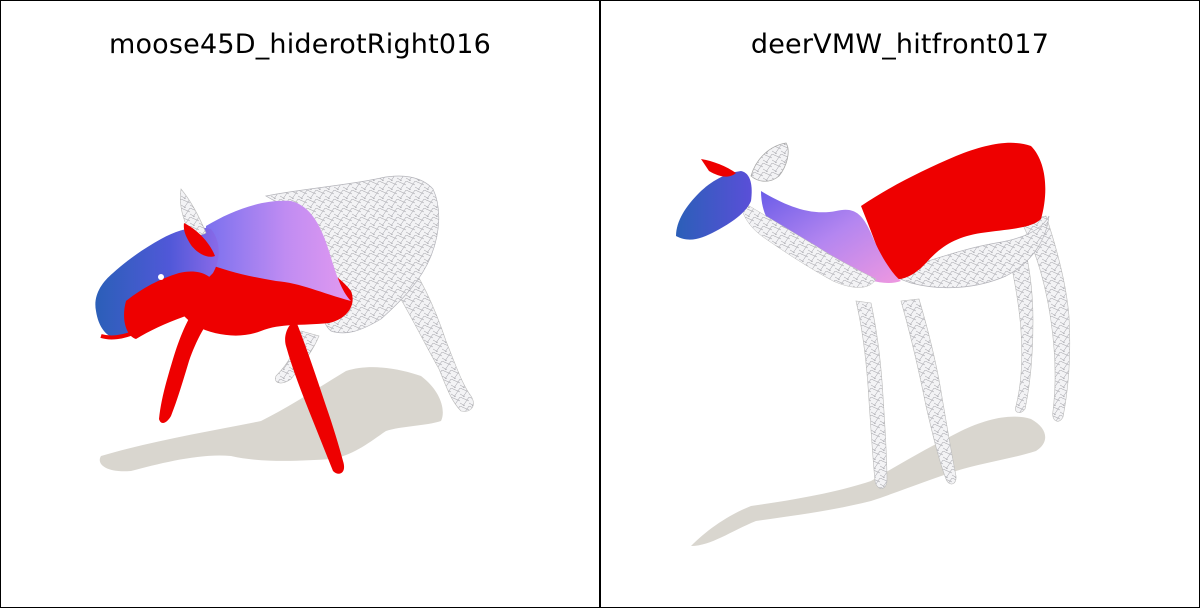 This screenshot has height=608, width=1200. What do you see at coordinates (808, 244) in the screenshot?
I see `deer-neck-mesh` at bounding box center [808, 244].